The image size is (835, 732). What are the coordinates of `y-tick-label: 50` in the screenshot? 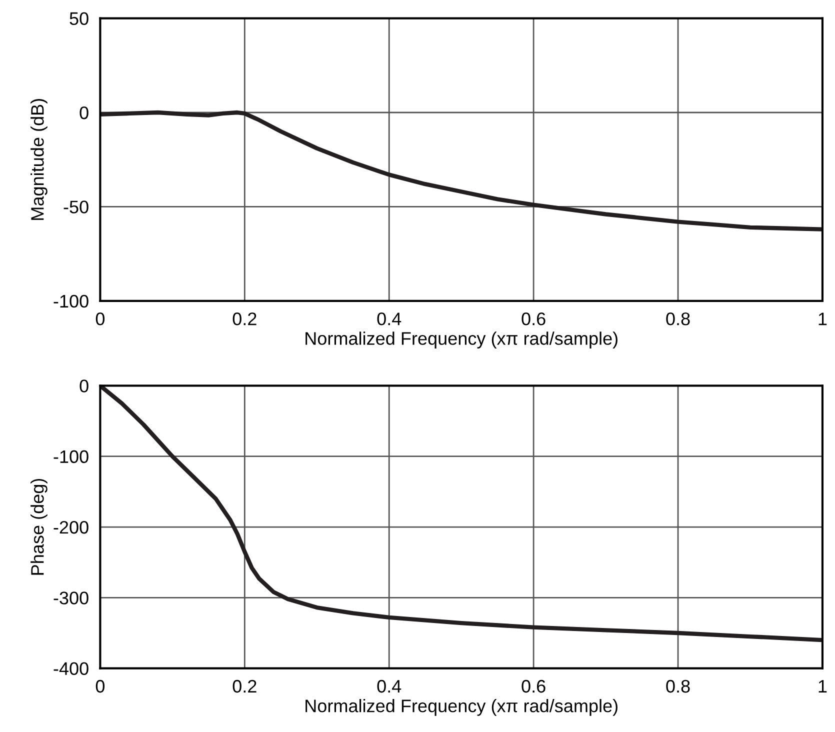 It's located at (79, 19).